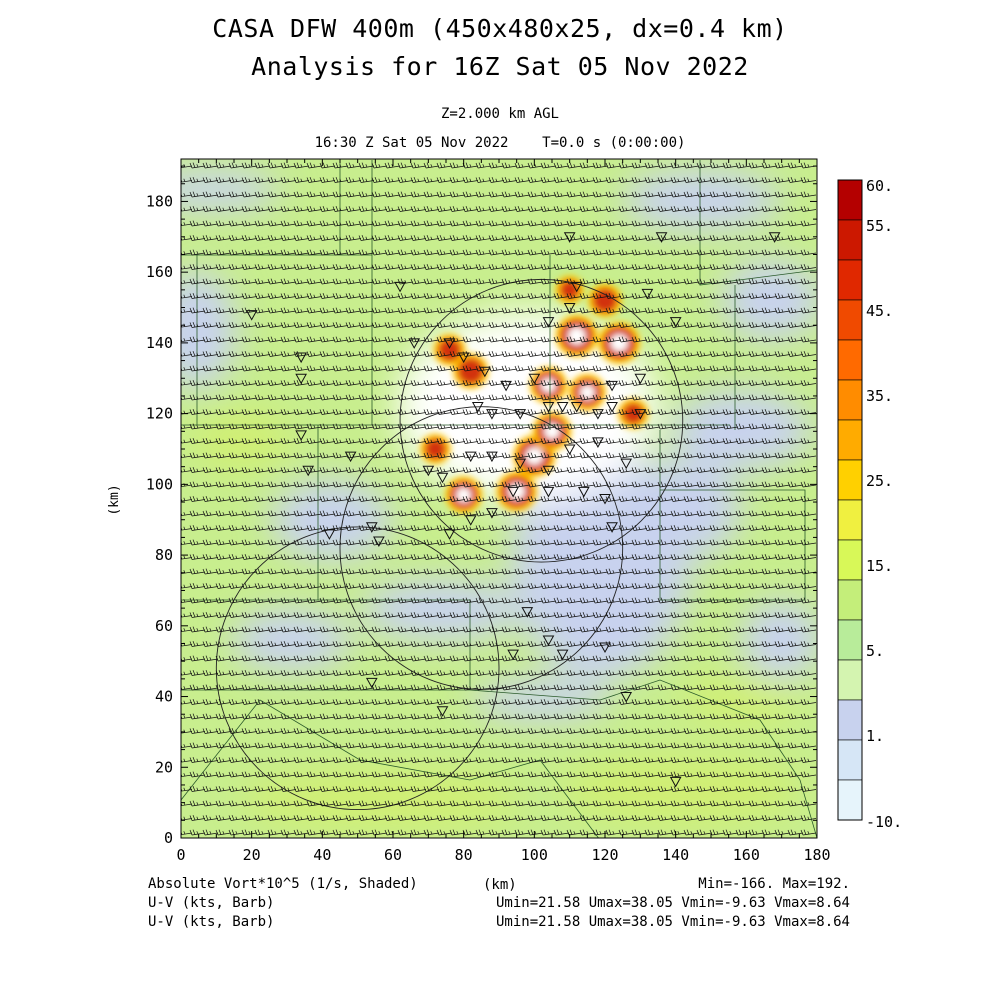 Image resolution: width=1000 pixels, height=1000 pixels. Describe the element at coordinates (500, 66) in the screenshot. I see `title-line-2: Analysis for 16Z Sat 05 Nov 2022` at that location.